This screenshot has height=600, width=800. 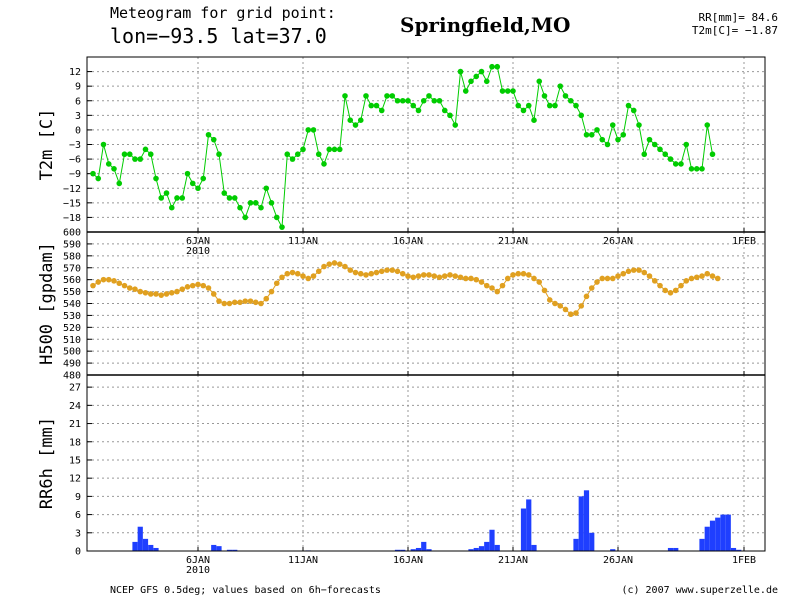 What do you see at coordinates (75, 442) in the screenshot?
I see `y-tick-label: 18` at bounding box center [75, 442].